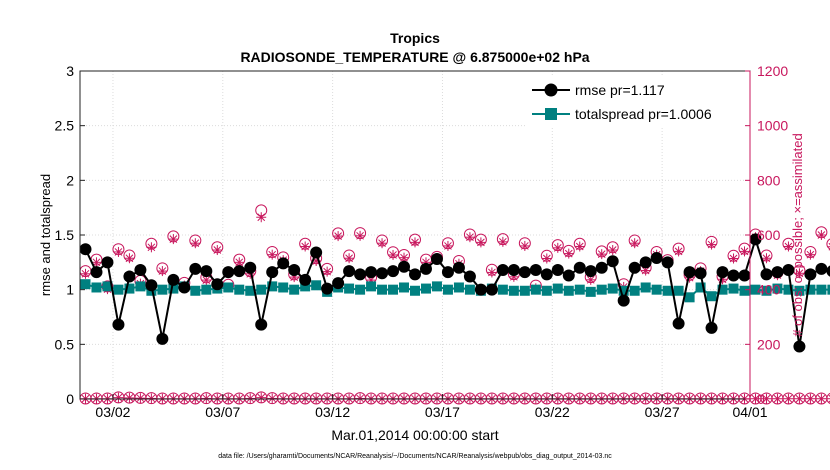 The width and height of the screenshot is (830, 470). Describe the element at coordinates (772, 126) in the screenshot. I see `y-tick-label-right: 1000` at that location.